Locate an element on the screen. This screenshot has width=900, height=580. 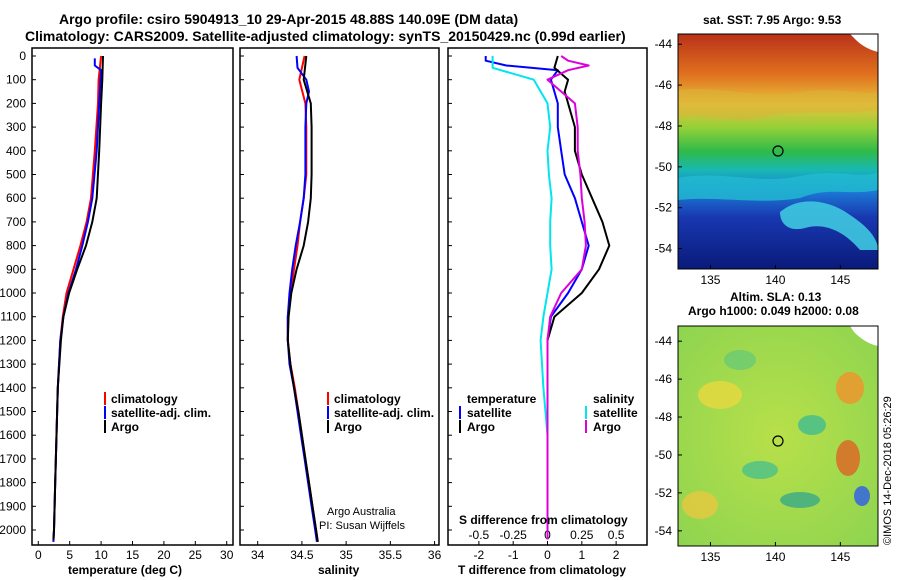
sst-map is located at coordinates (778, 151).